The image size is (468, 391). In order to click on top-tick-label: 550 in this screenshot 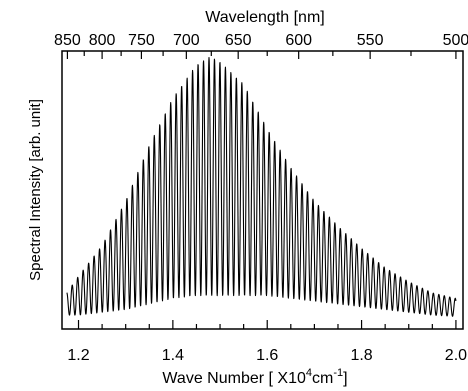, I will do `click(370, 40)`.